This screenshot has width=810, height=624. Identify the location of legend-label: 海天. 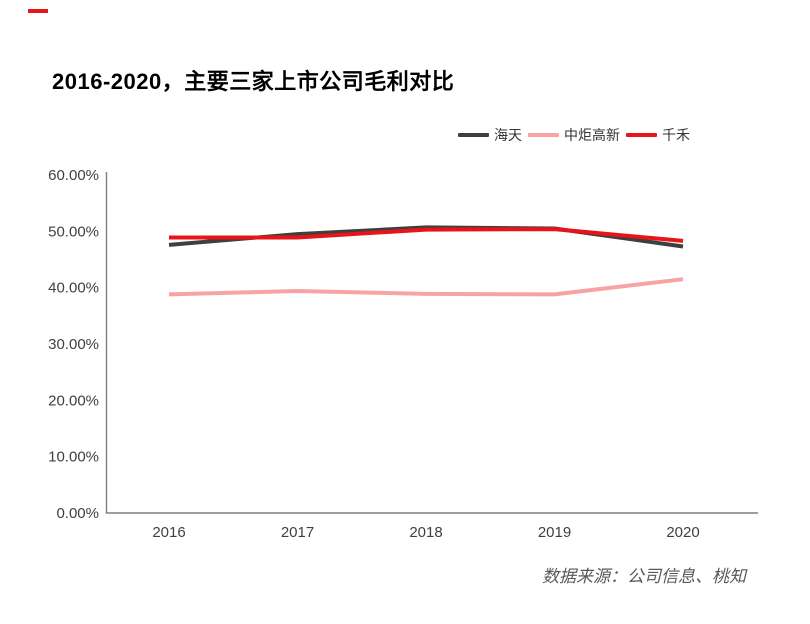
(508, 135).